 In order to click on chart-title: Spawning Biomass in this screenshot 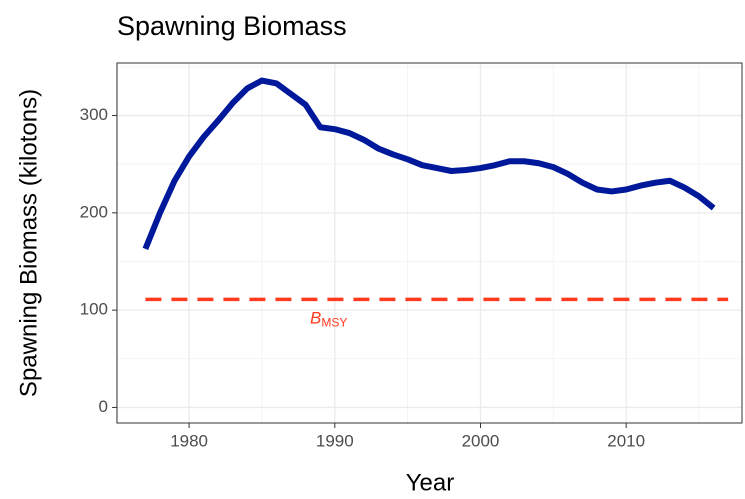, I will do `click(232, 26)`.